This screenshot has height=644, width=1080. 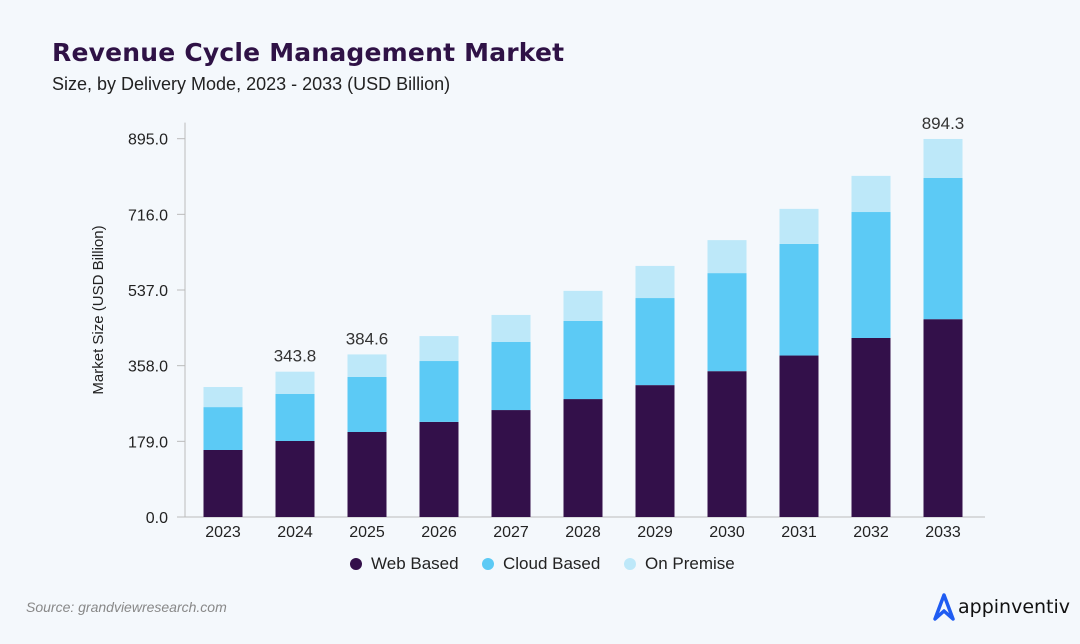 I want to click on x-tick-label: 2023, so click(x=223, y=532).